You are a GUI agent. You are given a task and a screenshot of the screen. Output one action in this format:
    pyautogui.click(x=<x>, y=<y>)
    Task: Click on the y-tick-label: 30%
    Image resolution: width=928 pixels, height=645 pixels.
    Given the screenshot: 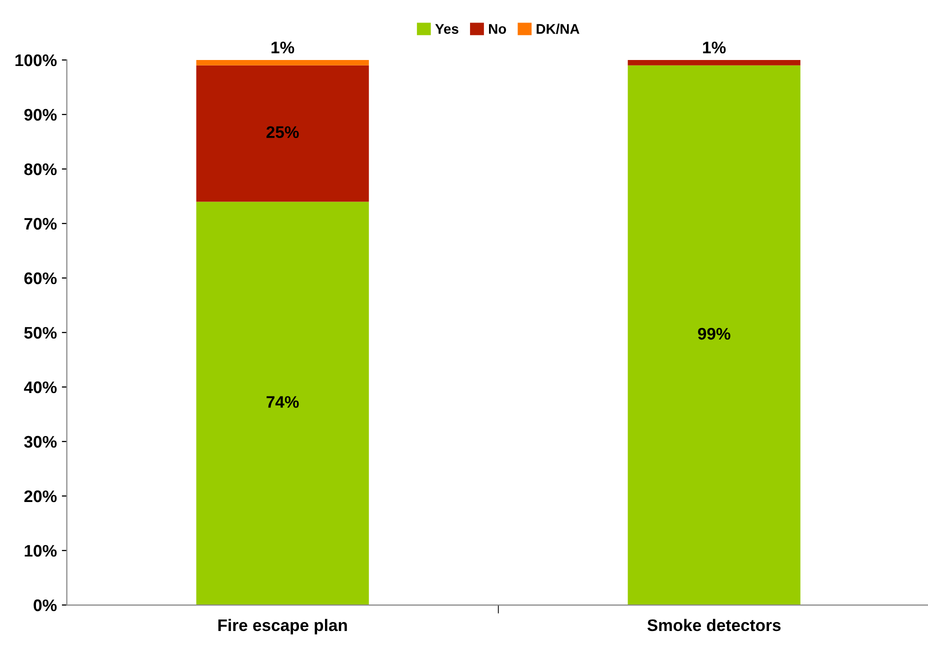 What is the action you would take?
    pyautogui.click(x=40, y=442)
    